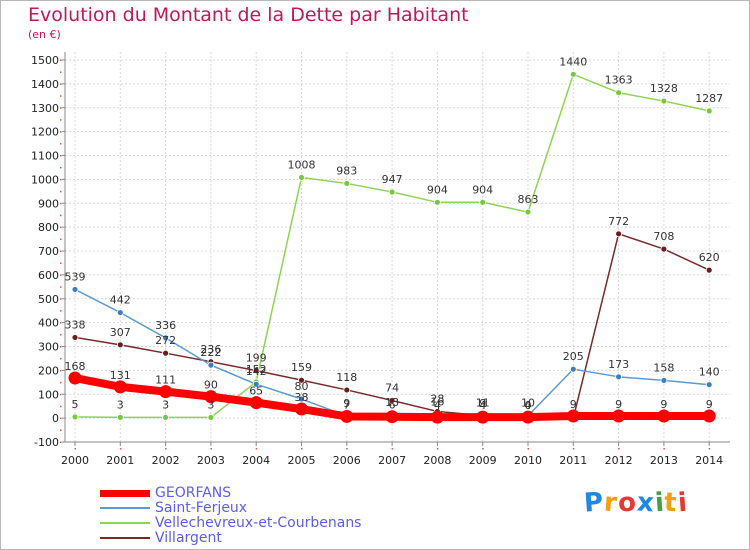  What do you see at coordinates (45, 60) in the screenshot?
I see `y-tick-label: 1500` at bounding box center [45, 60].